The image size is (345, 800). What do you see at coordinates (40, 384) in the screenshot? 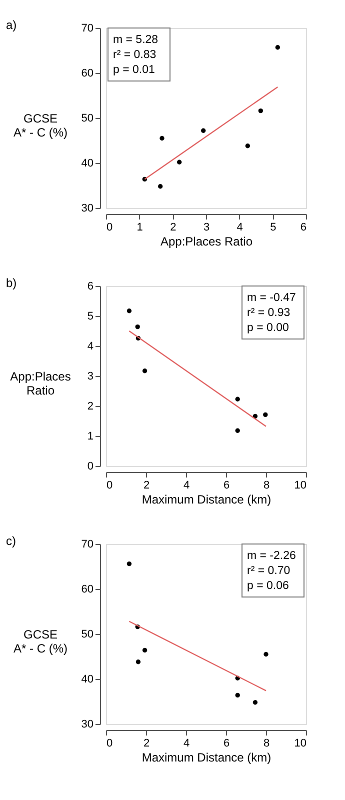
I see `y-axis-title: App:Places Ratio` at bounding box center [40, 384].